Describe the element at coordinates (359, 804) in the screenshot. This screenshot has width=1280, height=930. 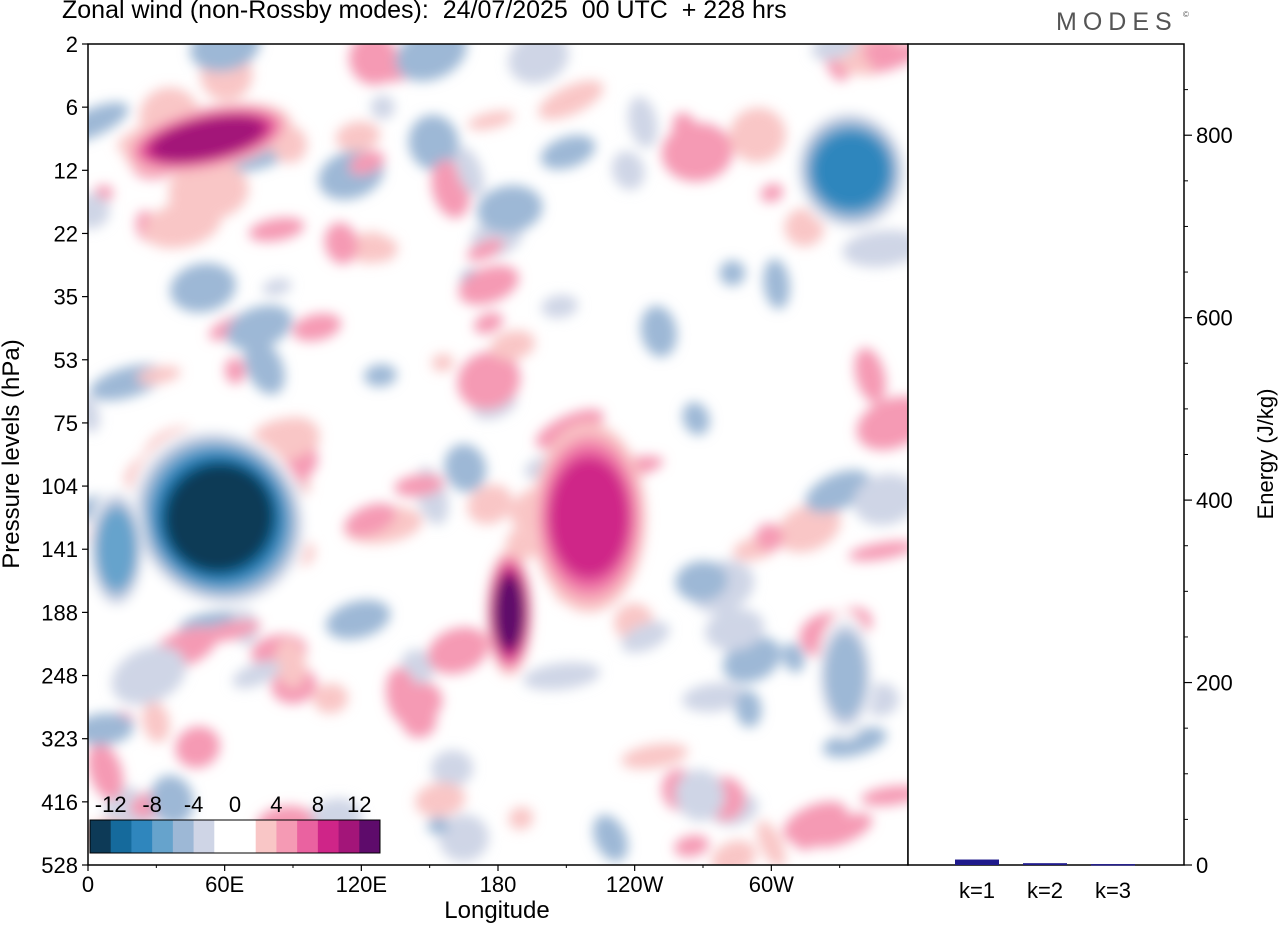
I see `colorbar-label: 12` at that location.